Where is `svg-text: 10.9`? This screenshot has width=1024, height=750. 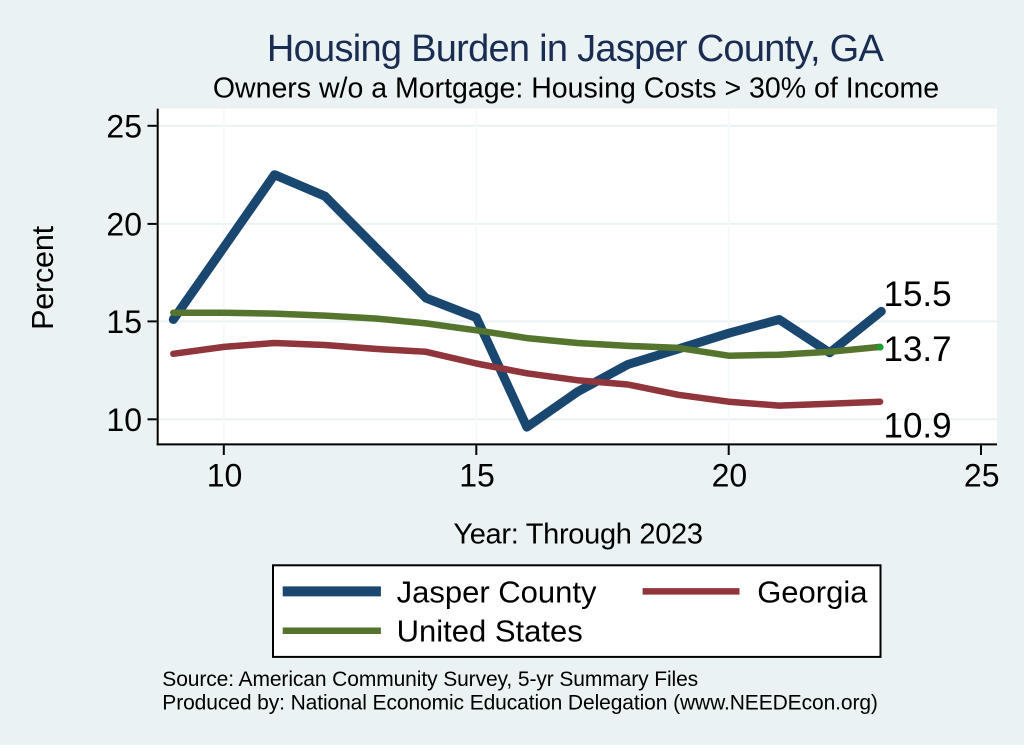 svg-text: 10.9 is located at coordinates (918, 426).